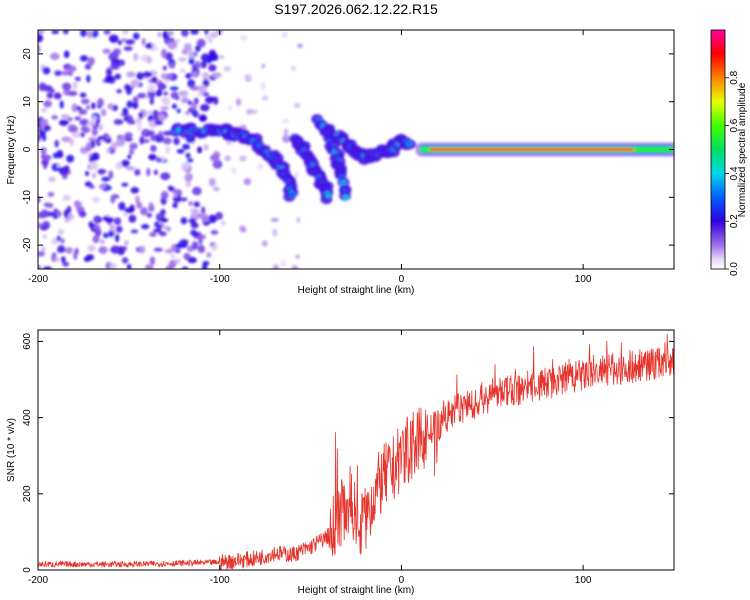 The height and width of the screenshot is (600, 750). I want to click on colorbar-tick-label: 0.8, so click(734, 77).